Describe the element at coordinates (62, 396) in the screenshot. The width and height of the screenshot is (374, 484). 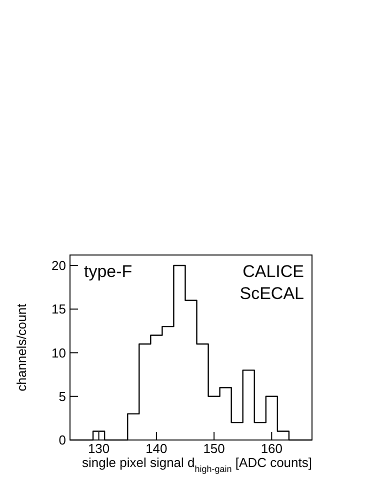
I see `y-tick-label: 5` at that location.